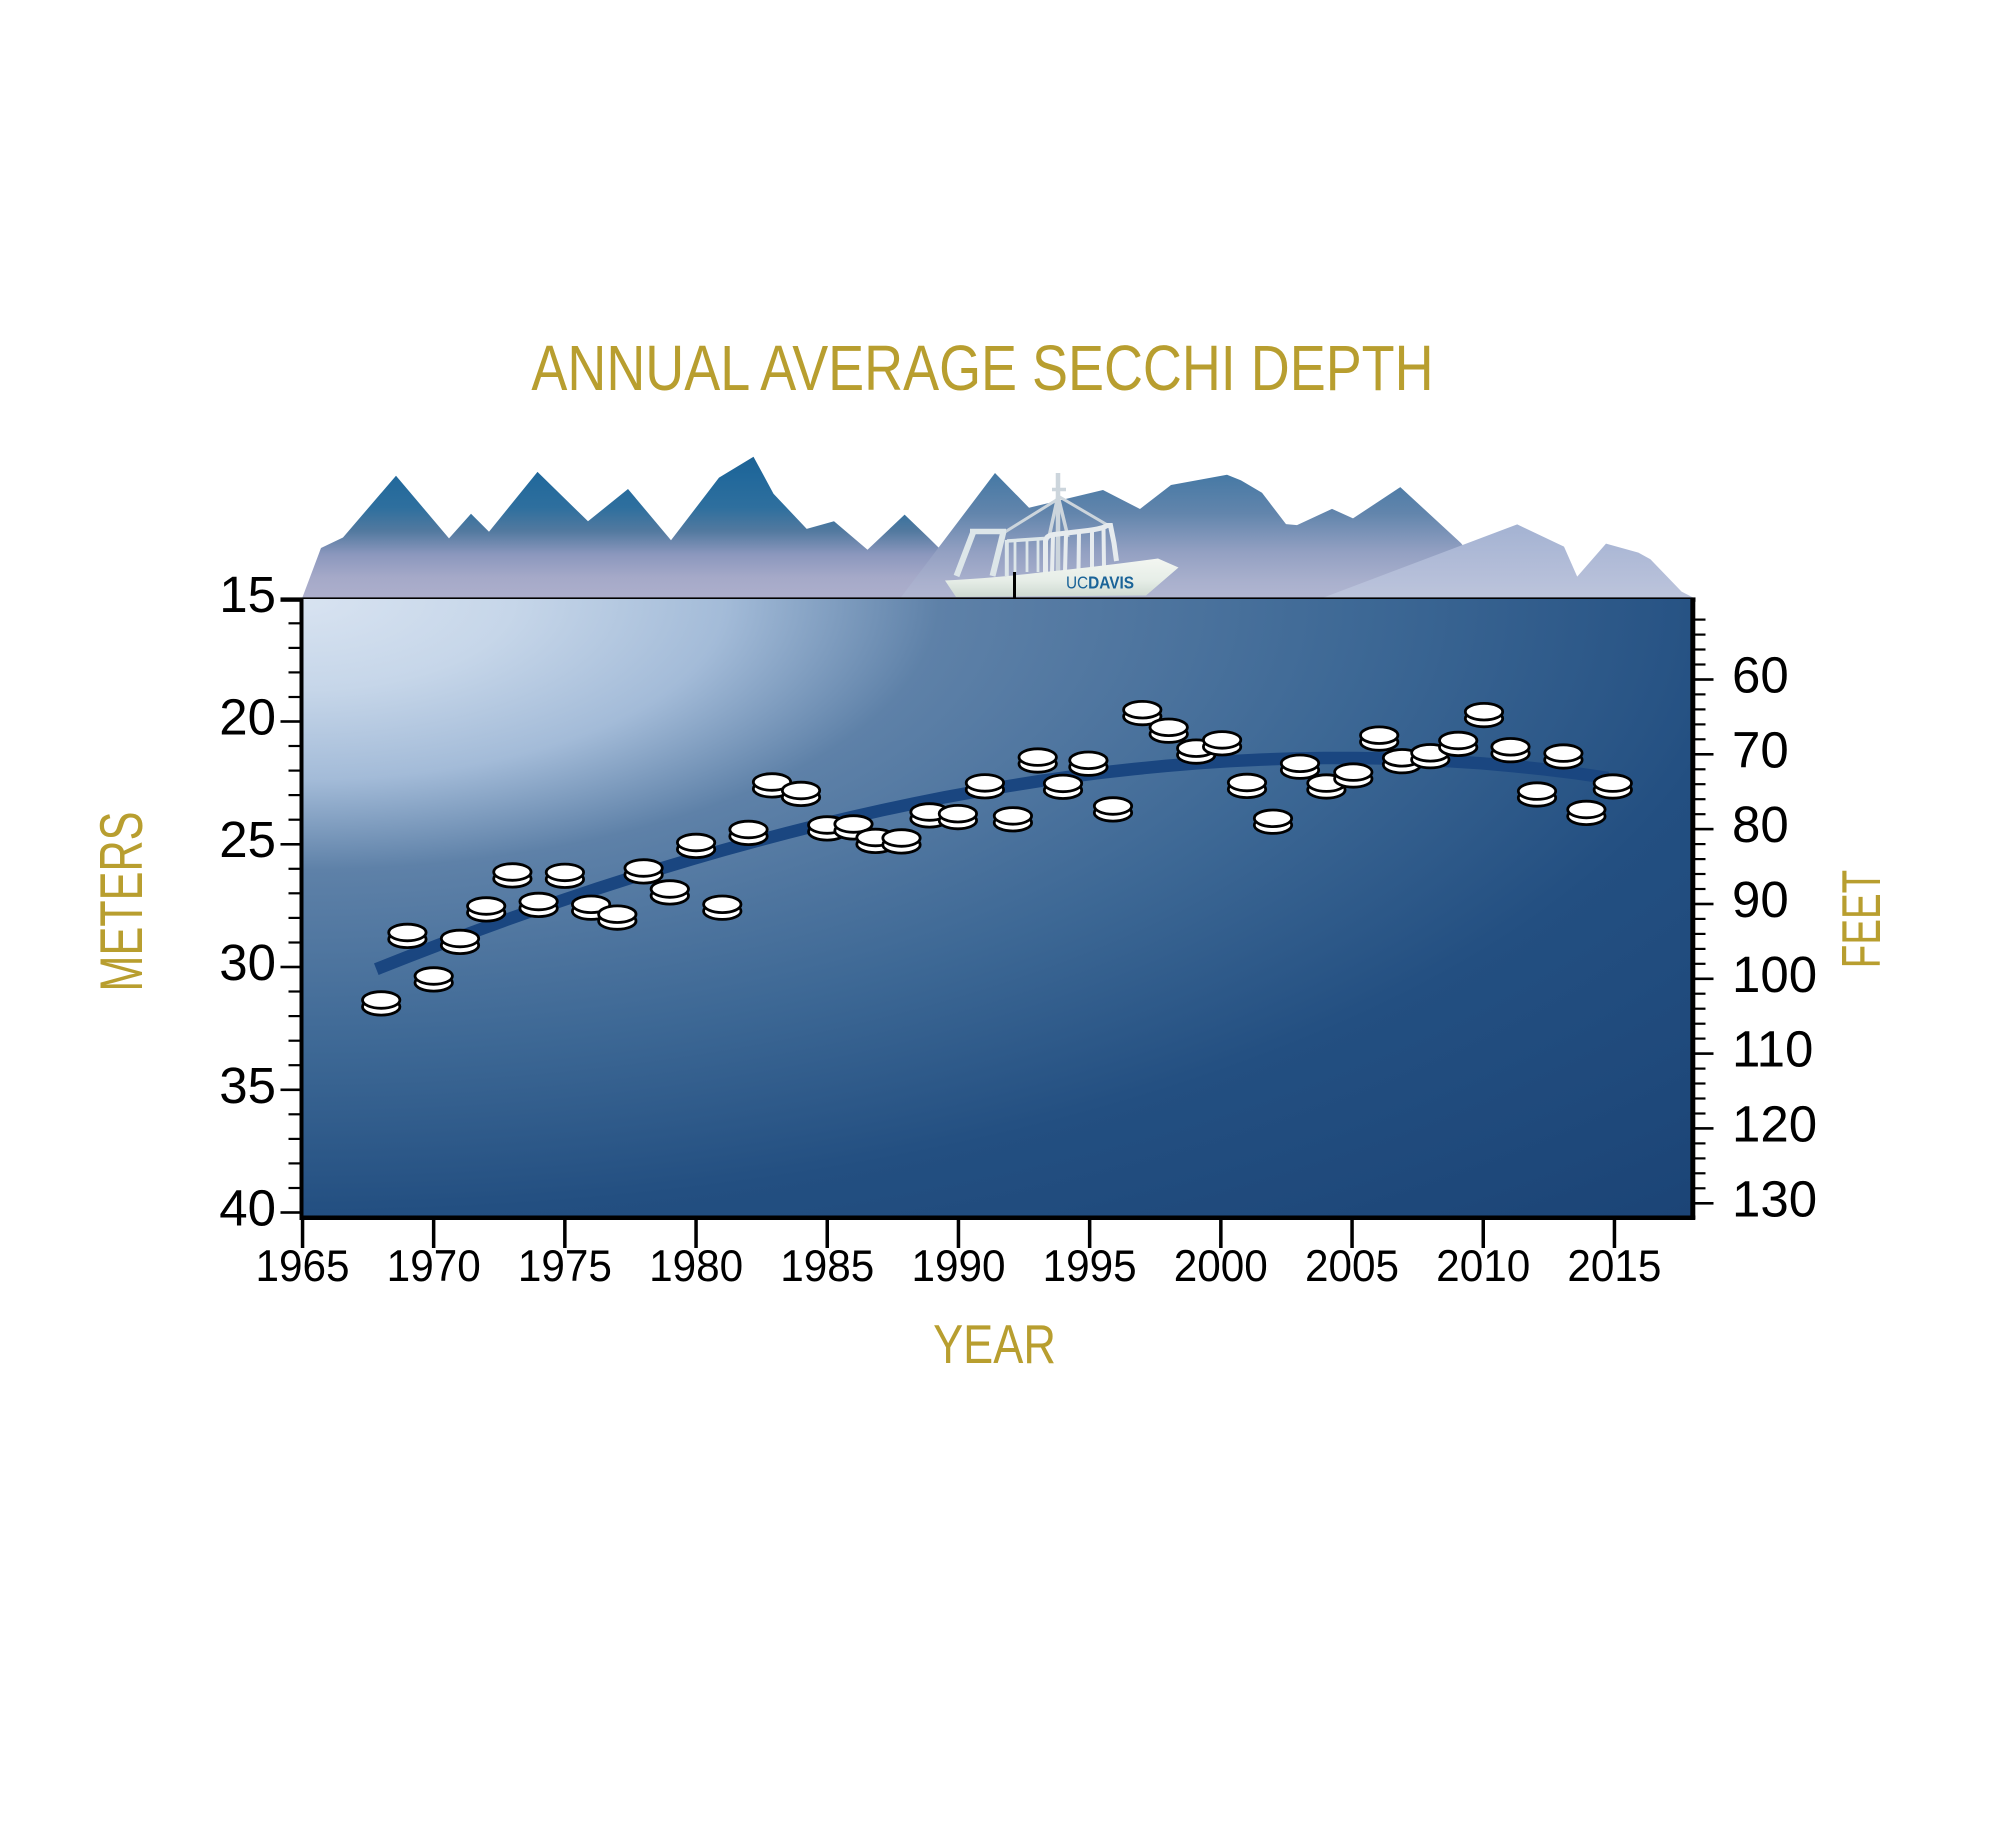  Describe the element at coordinates (565, 1266) in the screenshot. I see `svg-text: 1975` at that location.